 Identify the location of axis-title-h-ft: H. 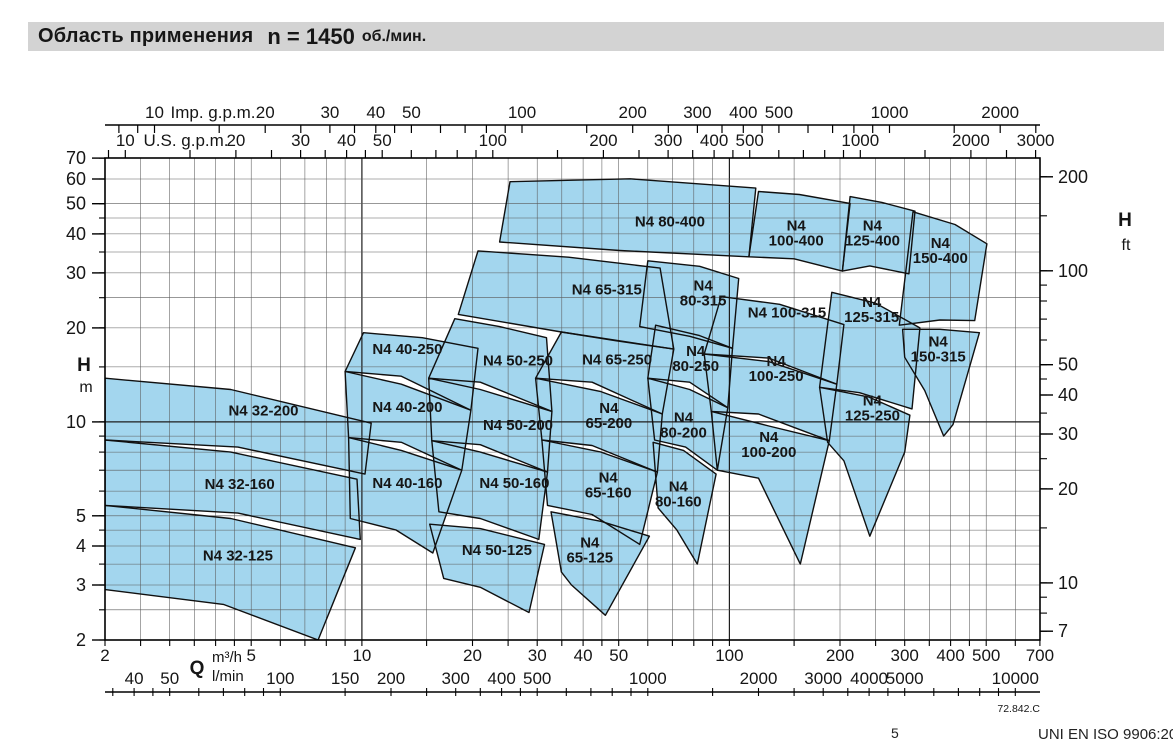
(1125, 220).